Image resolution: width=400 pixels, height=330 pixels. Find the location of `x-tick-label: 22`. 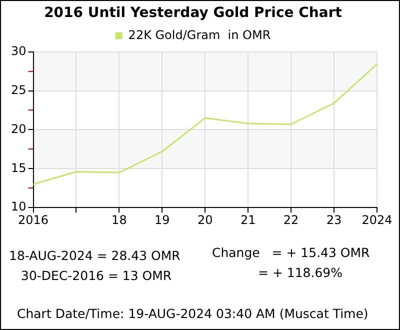

x-tick-label: 22 is located at coordinates (291, 219).